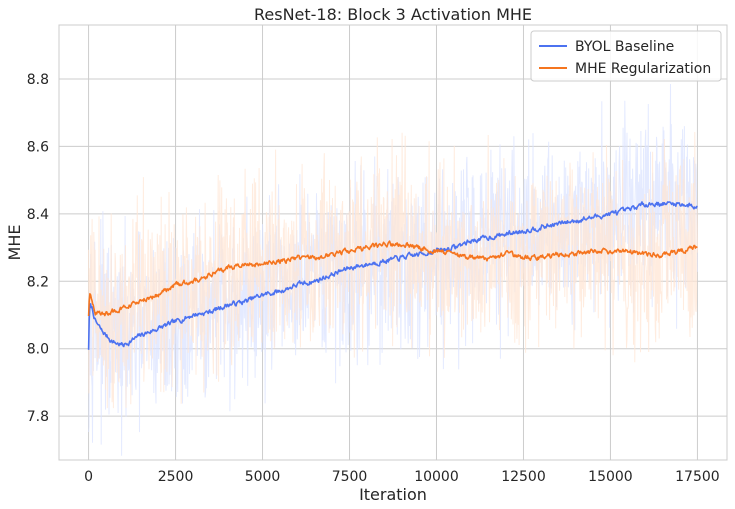 This screenshot has height=509, width=735. Describe the element at coordinates (38, 282) in the screenshot. I see `y-tick-label: 8.2` at that location.